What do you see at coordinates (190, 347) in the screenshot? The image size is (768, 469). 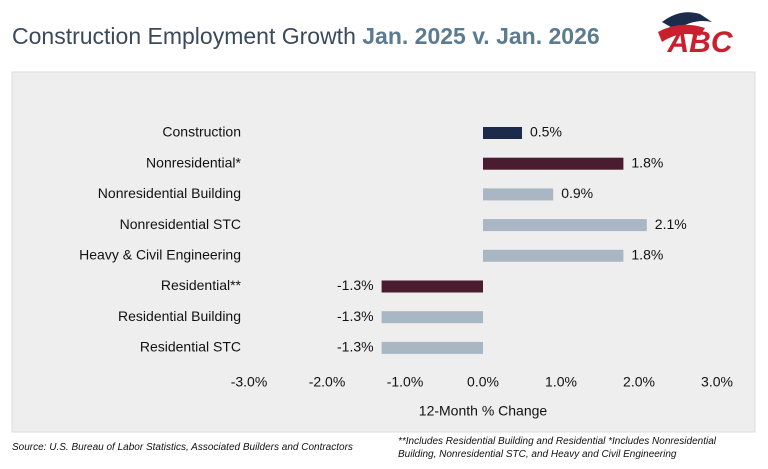 I see `category-label: Residential STC` at bounding box center [190, 347].